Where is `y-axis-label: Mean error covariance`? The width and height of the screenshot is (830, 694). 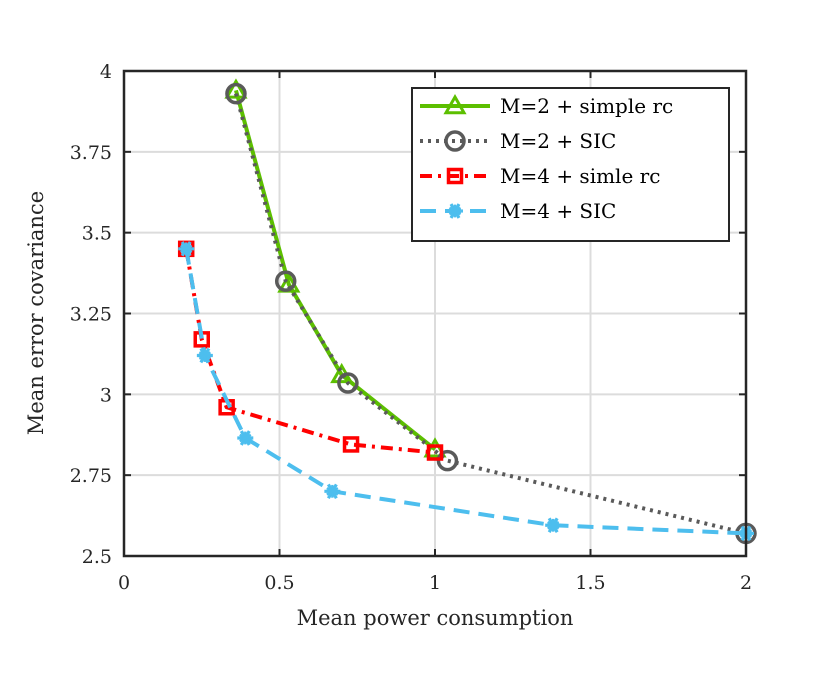 y-axis-label: Mean error covariance is located at coordinates (36, 313).